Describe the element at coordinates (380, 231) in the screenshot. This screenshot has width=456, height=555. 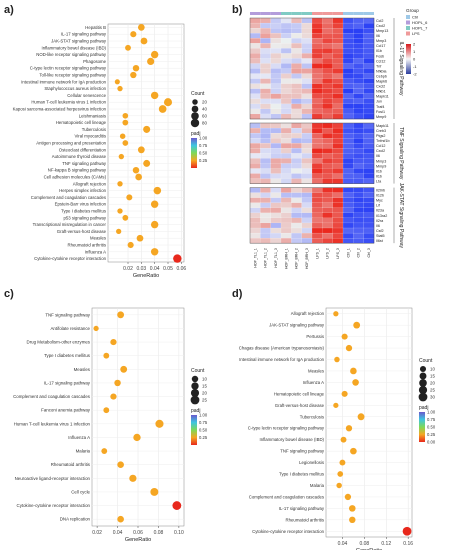
I see `gene-label: Csf2` at that location.